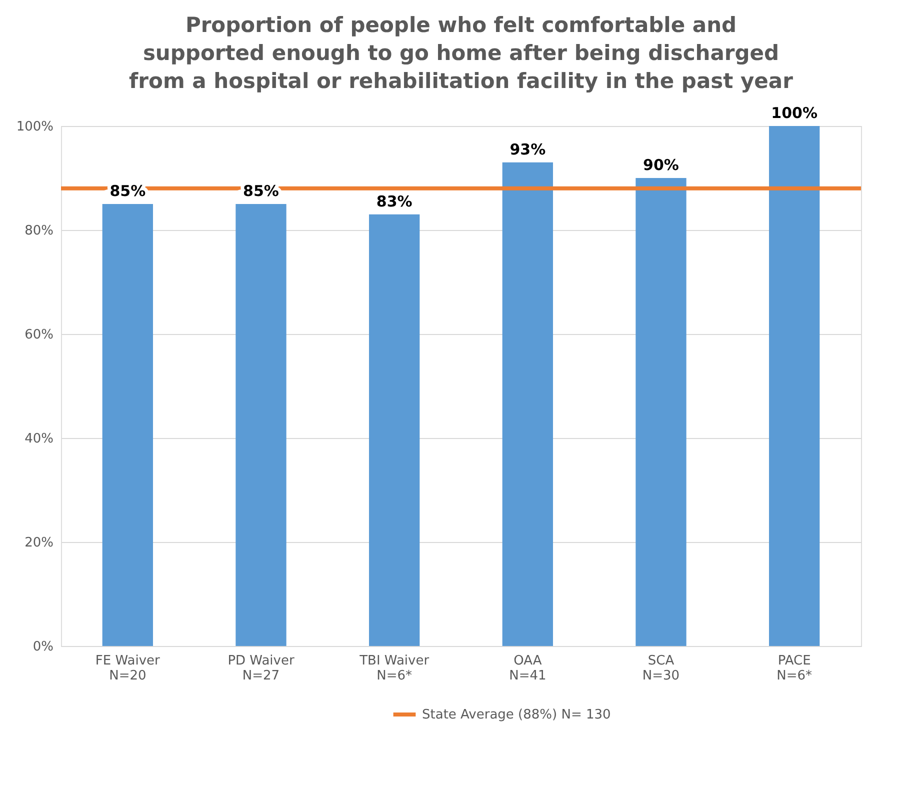  What do you see at coordinates (394, 669) in the screenshot?
I see `x-tick-label: TBI Waiver N=6*` at bounding box center [394, 669].